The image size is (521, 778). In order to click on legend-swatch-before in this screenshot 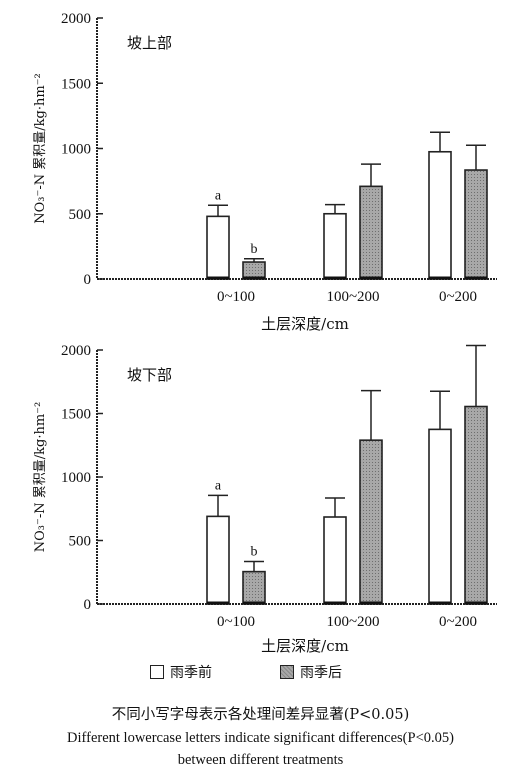, I will do `click(157, 672)`.